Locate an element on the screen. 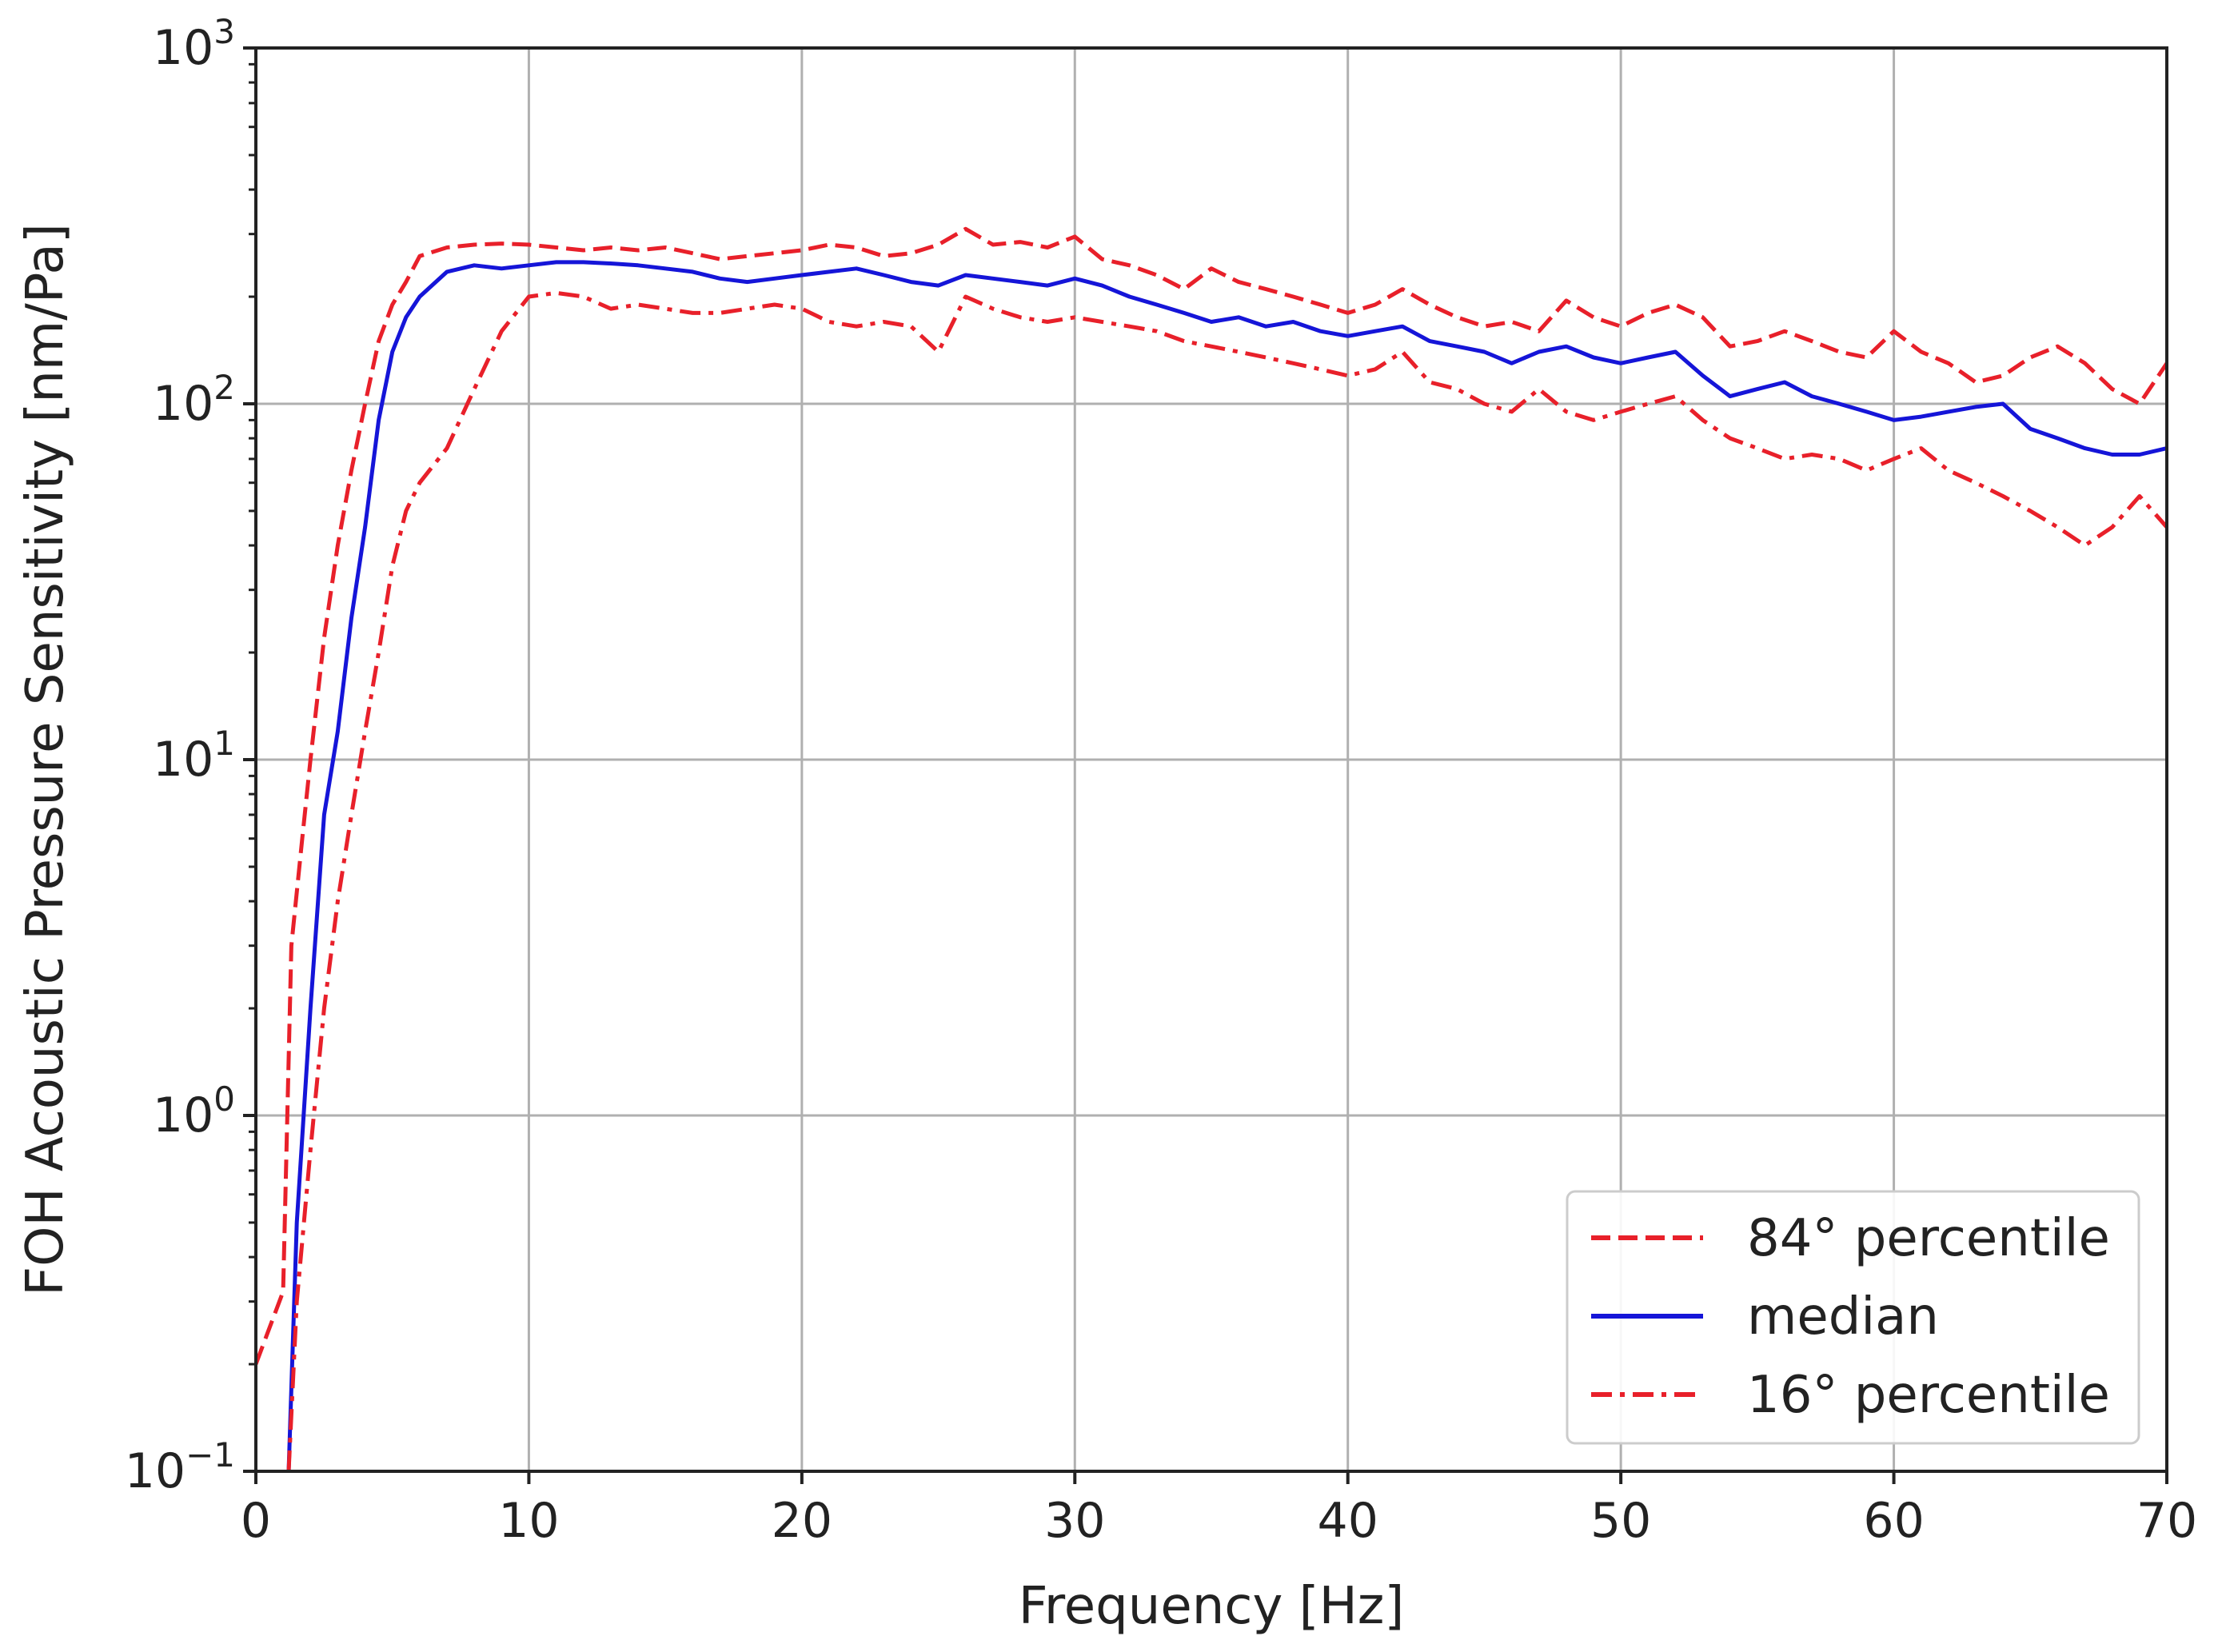 The height and width of the screenshot is (1652, 2214). x-tick-label: 30 is located at coordinates (1074, 1521).